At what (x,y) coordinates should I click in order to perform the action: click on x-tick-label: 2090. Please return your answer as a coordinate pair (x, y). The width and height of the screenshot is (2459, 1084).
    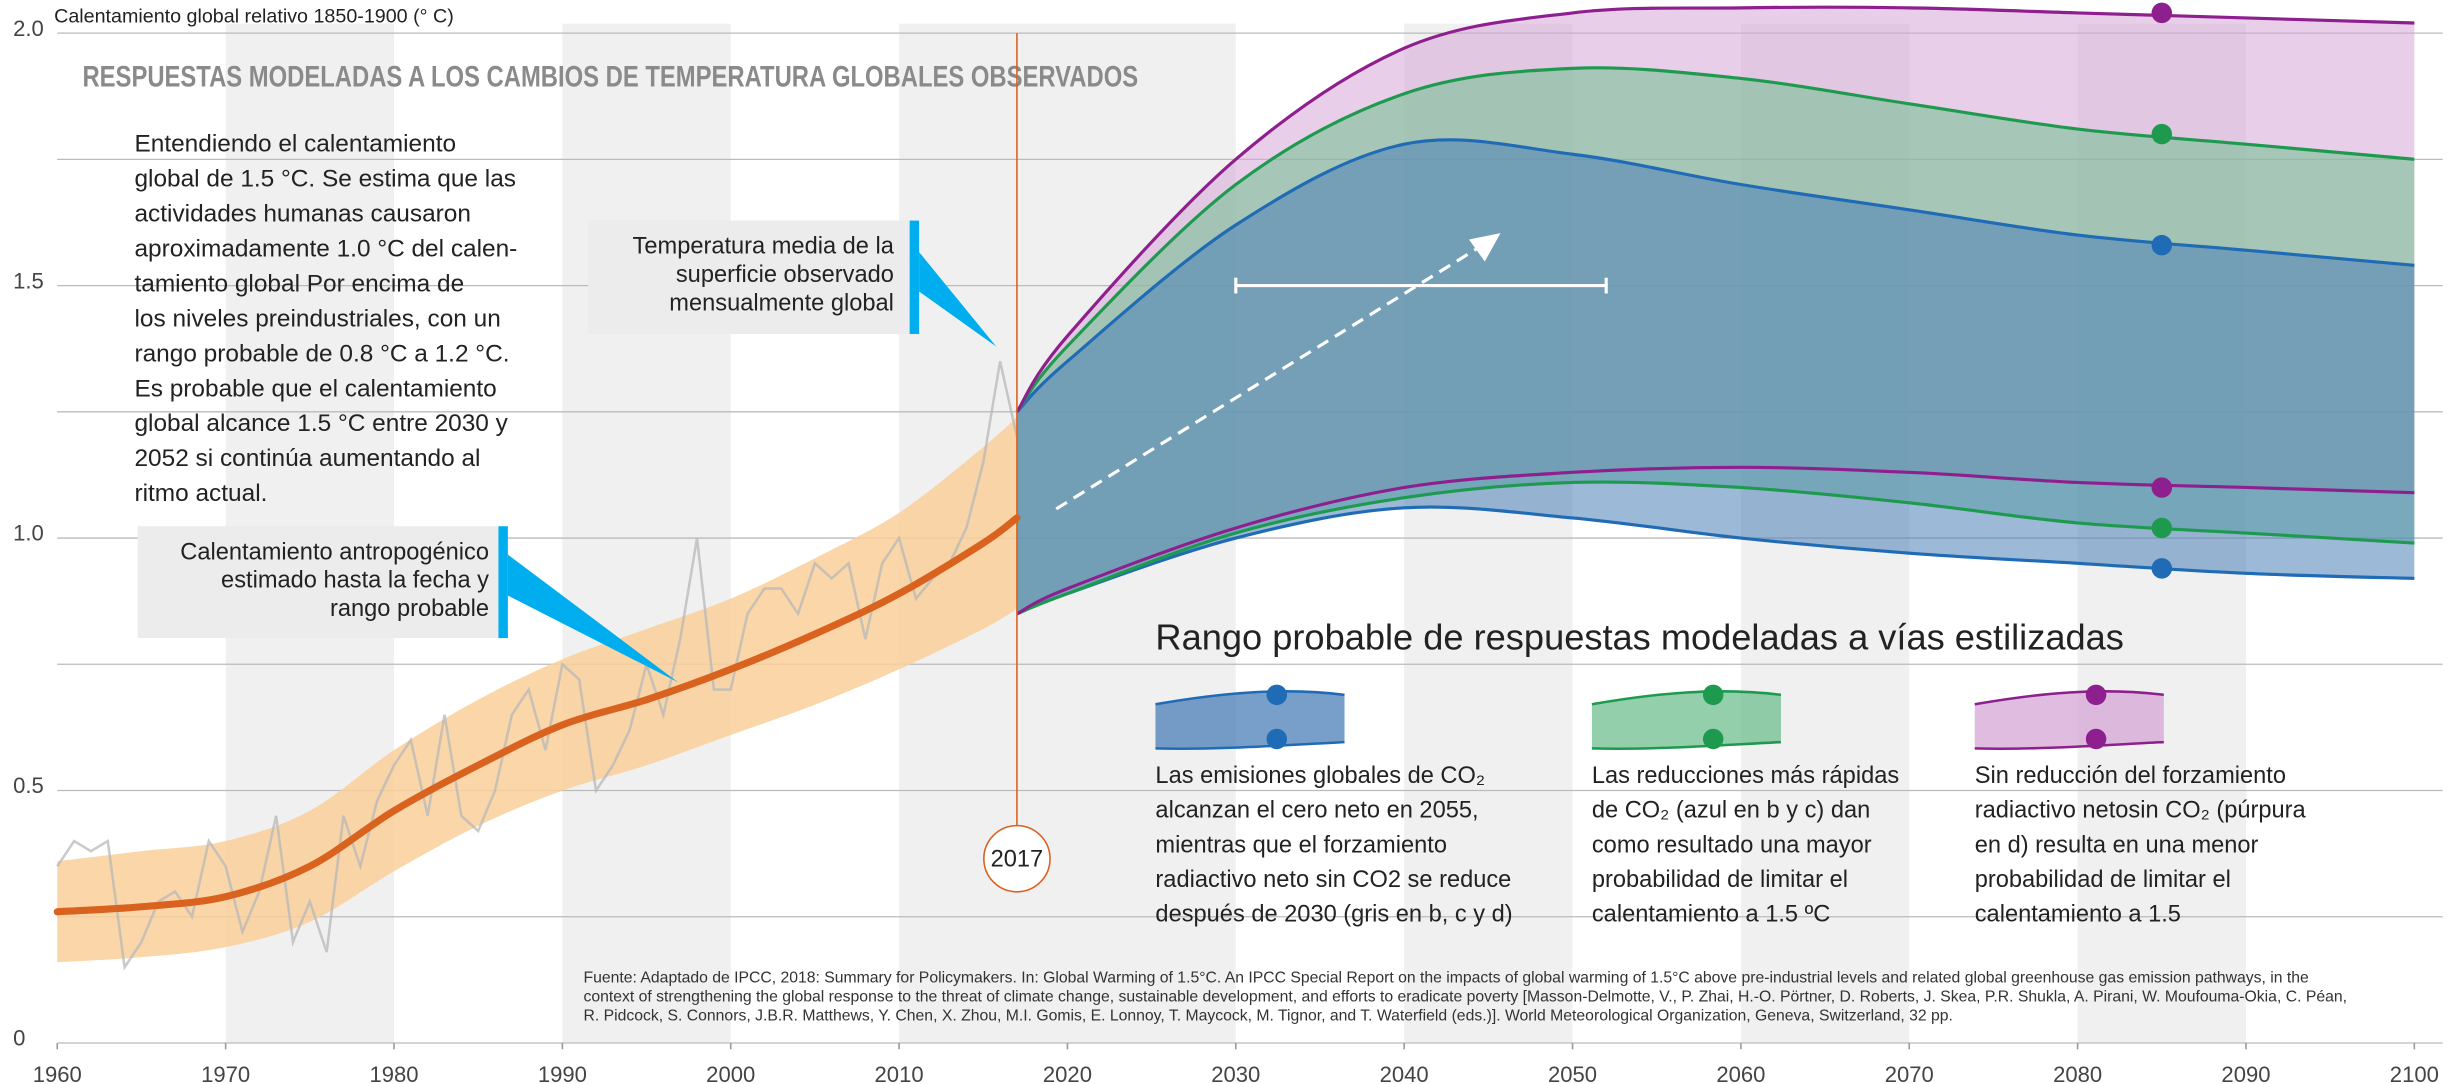
    Looking at the image, I should click on (2245, 1073).